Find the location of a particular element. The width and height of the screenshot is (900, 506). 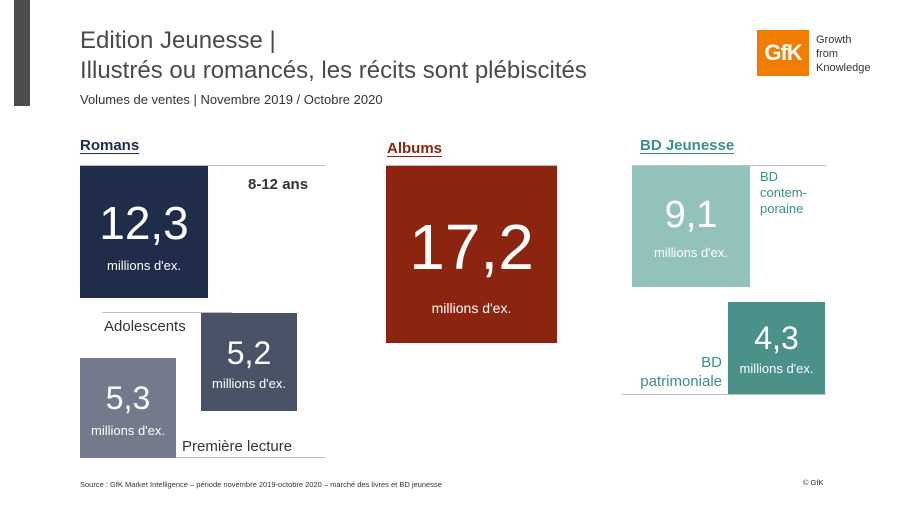

bd-contemporaine-value: 9,1 is located at coordinates (691, 215).